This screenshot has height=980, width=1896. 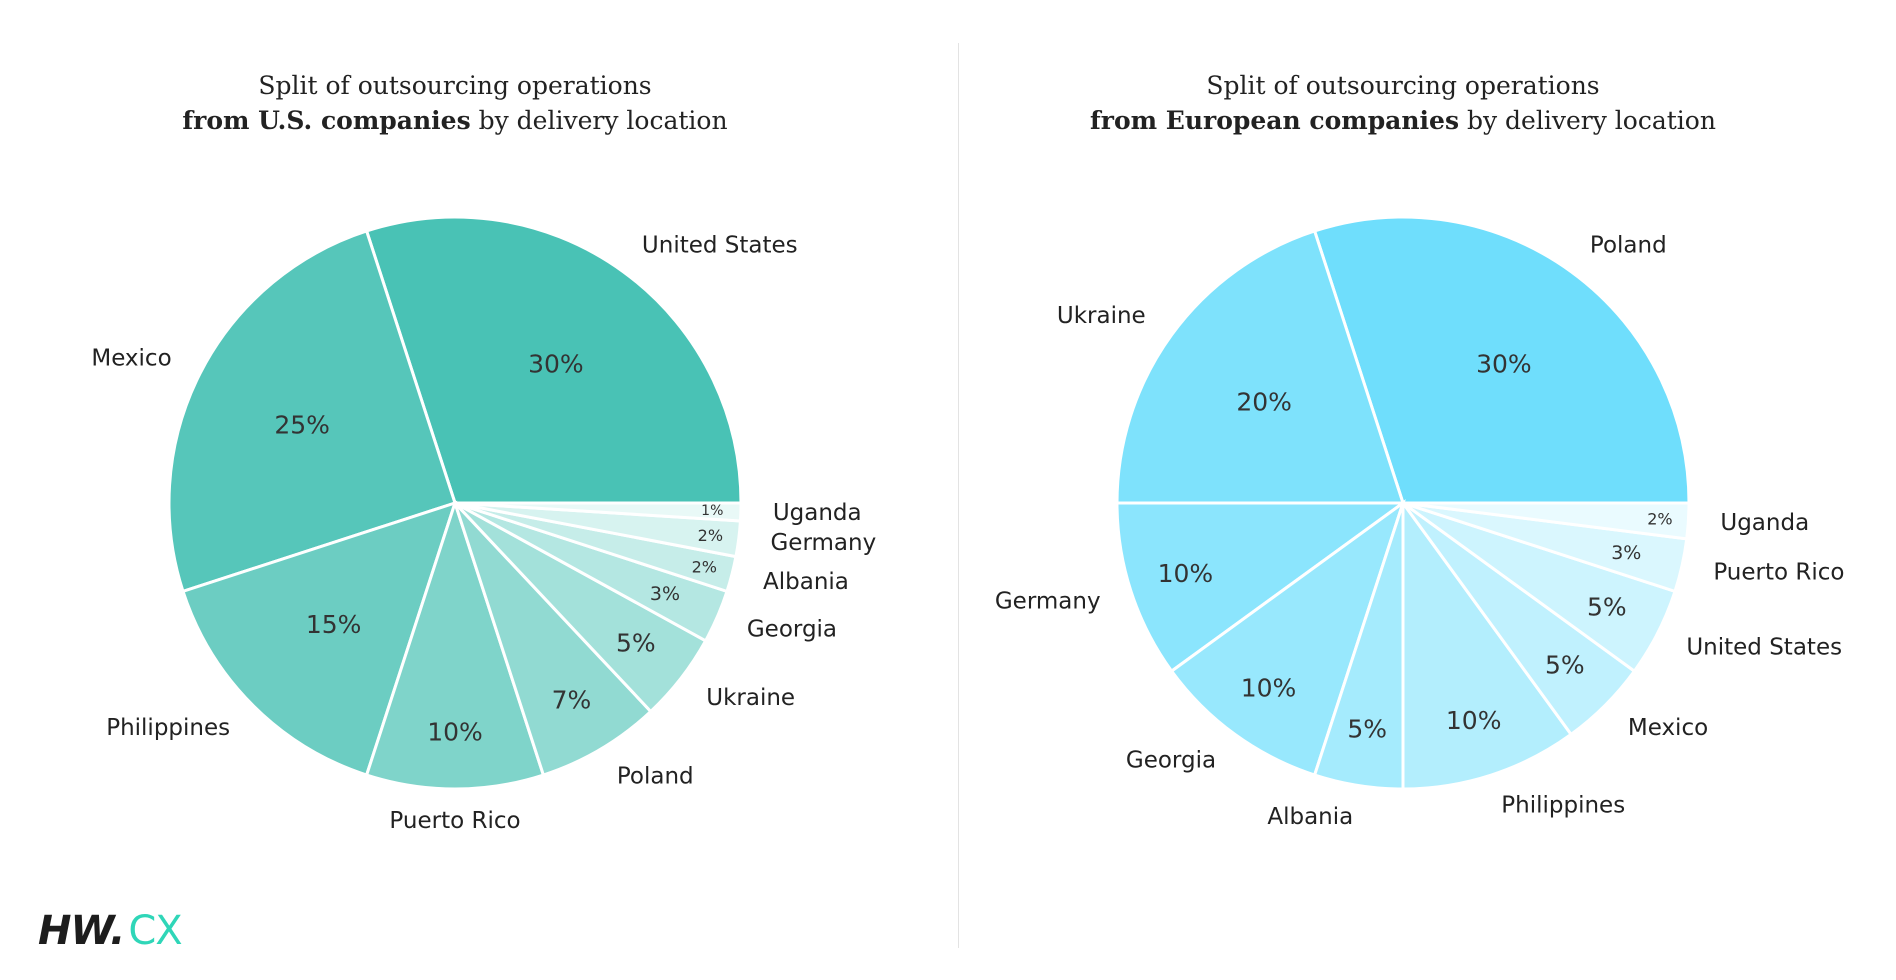 I want to click on logo-cx: CX, so click(x=155, y=931).